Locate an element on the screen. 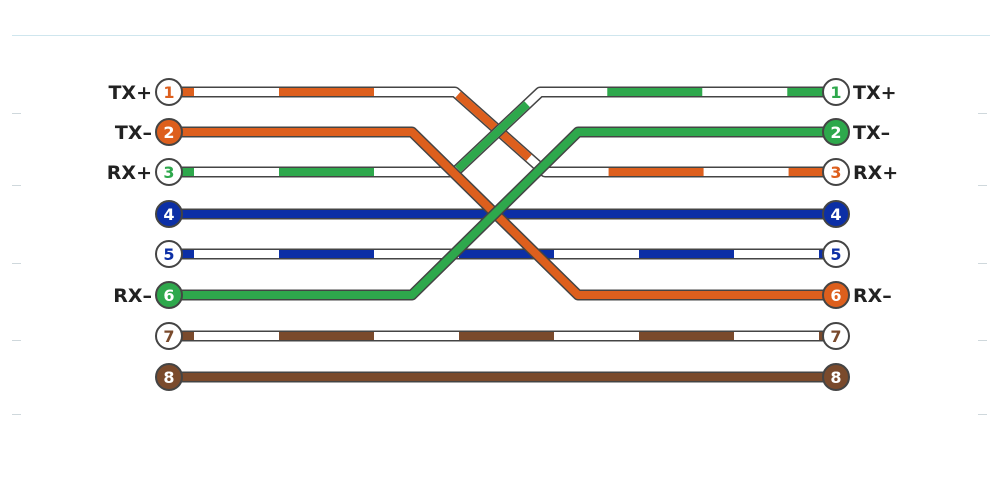 The width and height of the screenshot is (993, 483). right-pin-3: 3 RX+ is located at coordinates (860, 172).